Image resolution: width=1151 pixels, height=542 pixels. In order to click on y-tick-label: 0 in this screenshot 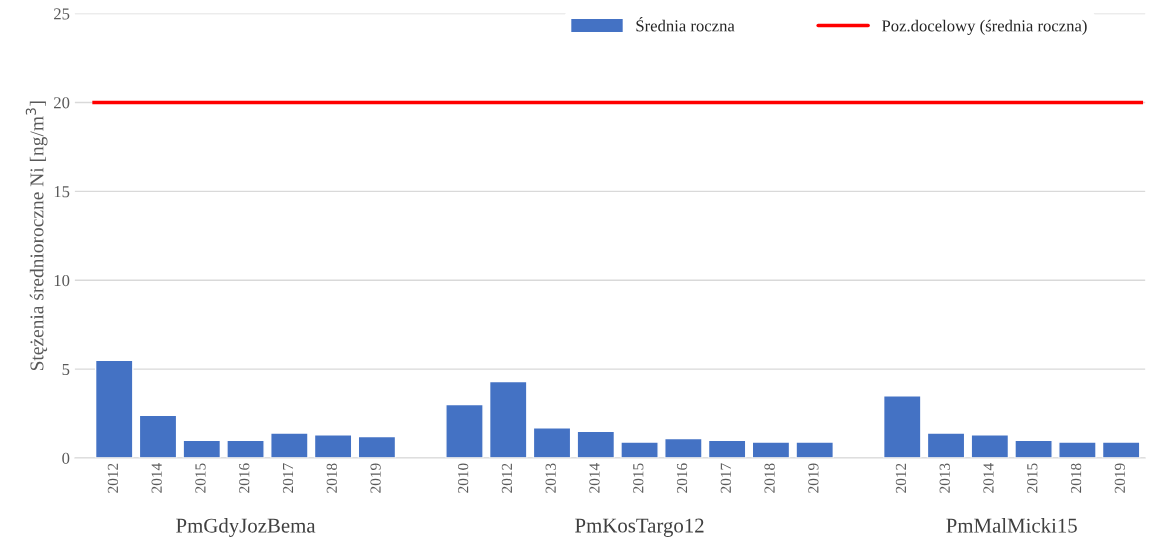, I will do `click(66, 458)`.